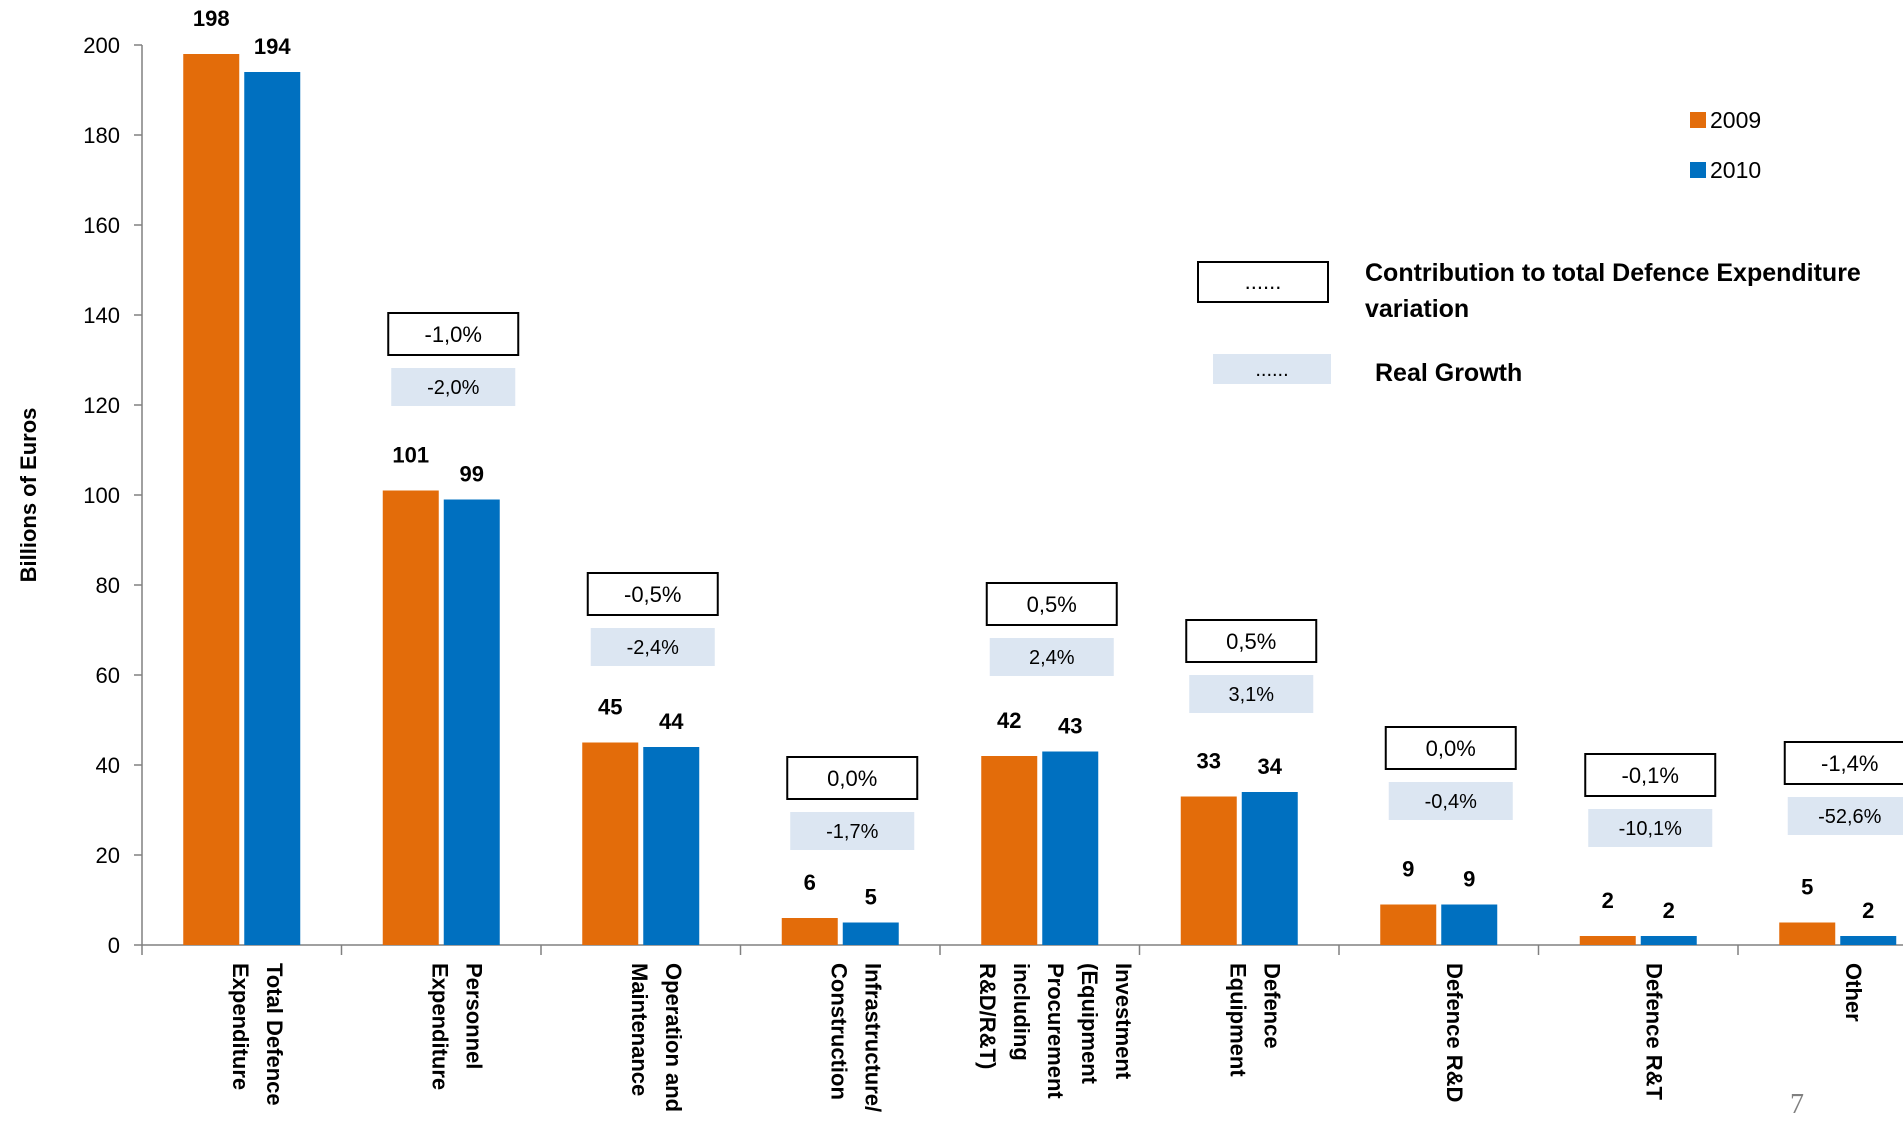 This screenshot has width=1903, height=1130. What do you see at coordinates (872, 1037) in the screenshot?
I see `x-category-label-line: Infrastructure/` at bounding box center [872, 1037].